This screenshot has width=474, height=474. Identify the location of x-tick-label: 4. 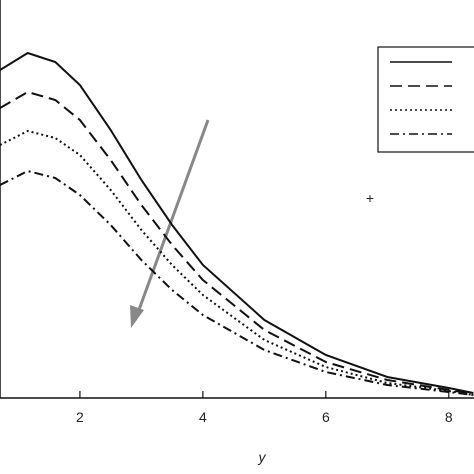
(203, 417).